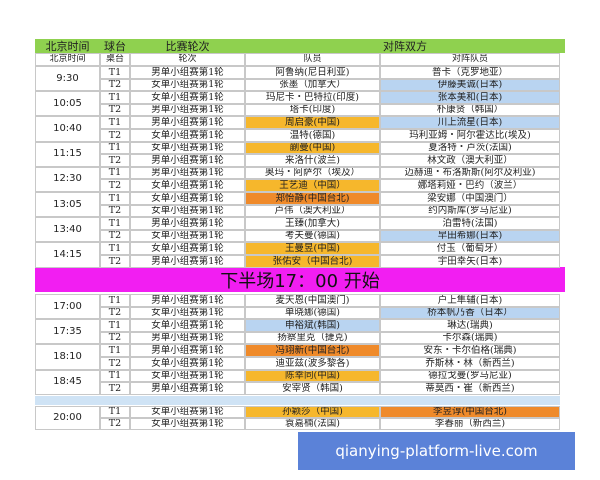  Describe the element at coordinates (115, 59) in the screenshot. I see `subheader-cell: 桌台` at that location.